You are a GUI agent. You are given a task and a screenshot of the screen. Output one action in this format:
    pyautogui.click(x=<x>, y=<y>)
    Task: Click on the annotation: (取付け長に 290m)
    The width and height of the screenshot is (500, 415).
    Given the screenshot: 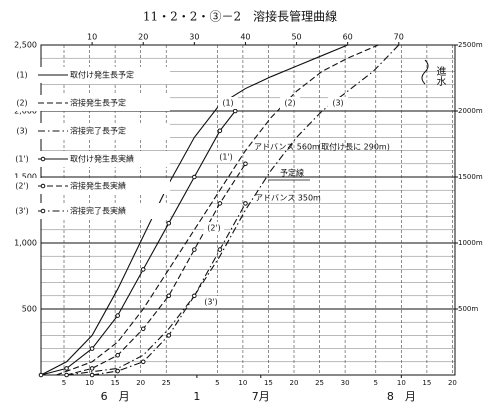 What is the action you would take?
    pyautogui.click(x=354, y=147)
    